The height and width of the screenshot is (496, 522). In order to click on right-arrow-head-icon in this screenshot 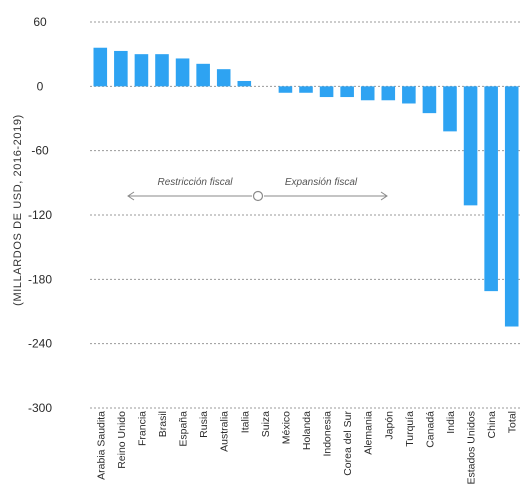, I will do `click(384, 196)`.